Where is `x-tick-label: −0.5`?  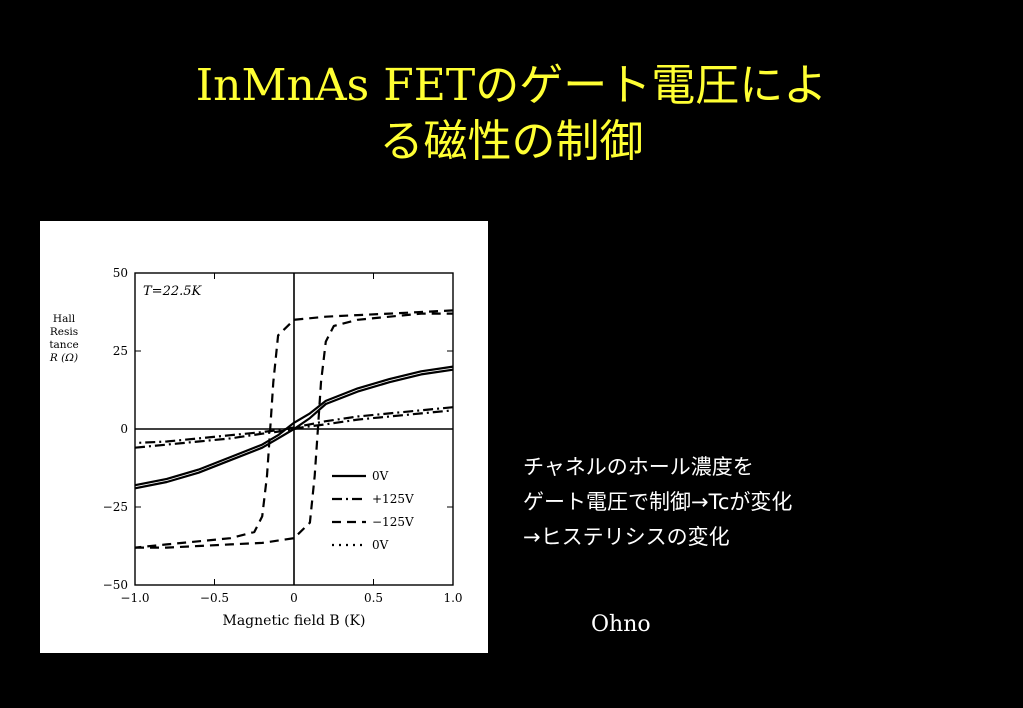 x-tick-label: −0.5 is located at coordinates (214, 598).